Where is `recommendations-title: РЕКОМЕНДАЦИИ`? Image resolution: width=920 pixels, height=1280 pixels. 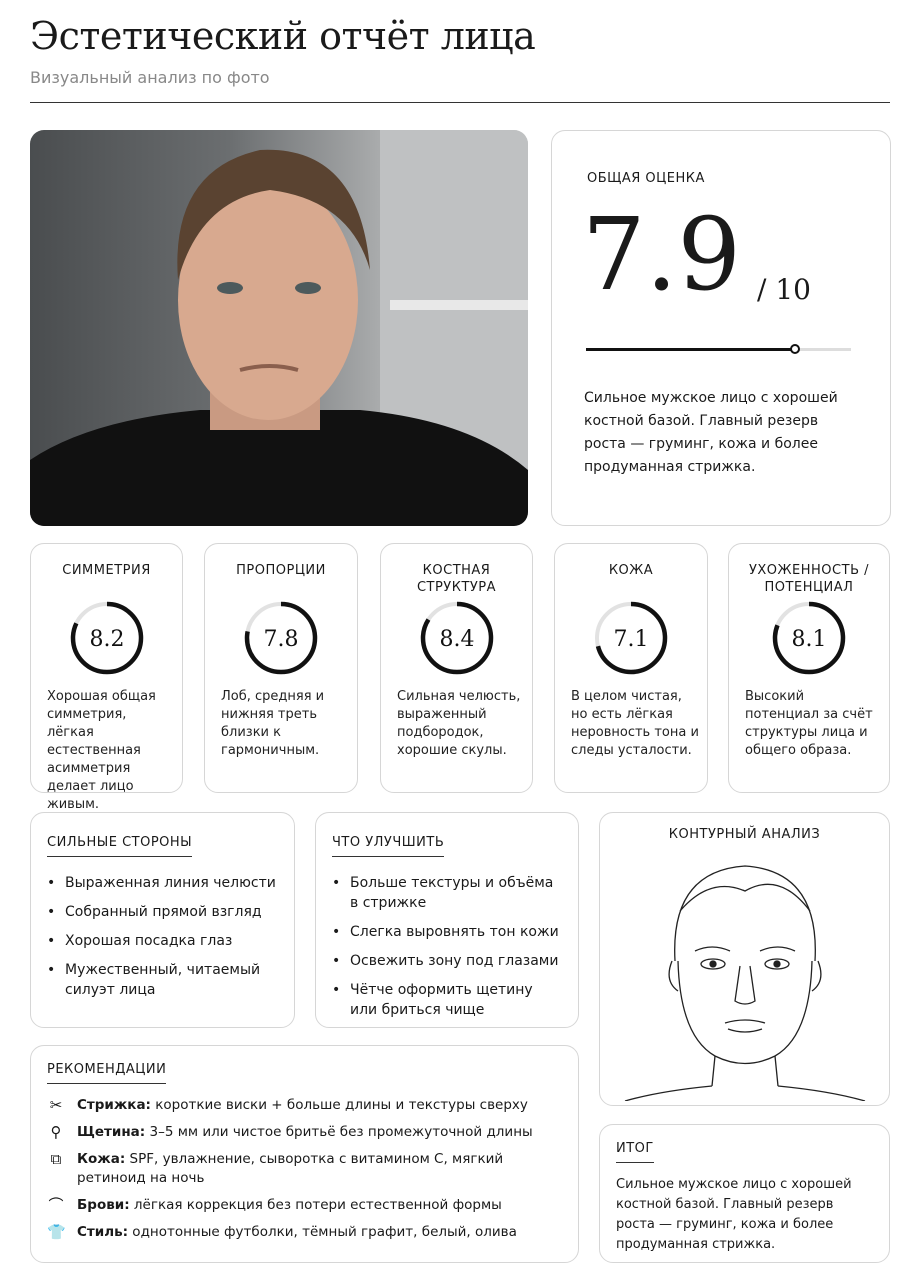 recommendations-title: РЕКОМЕНДАЦИИ is located at coordinates (107, 1073).